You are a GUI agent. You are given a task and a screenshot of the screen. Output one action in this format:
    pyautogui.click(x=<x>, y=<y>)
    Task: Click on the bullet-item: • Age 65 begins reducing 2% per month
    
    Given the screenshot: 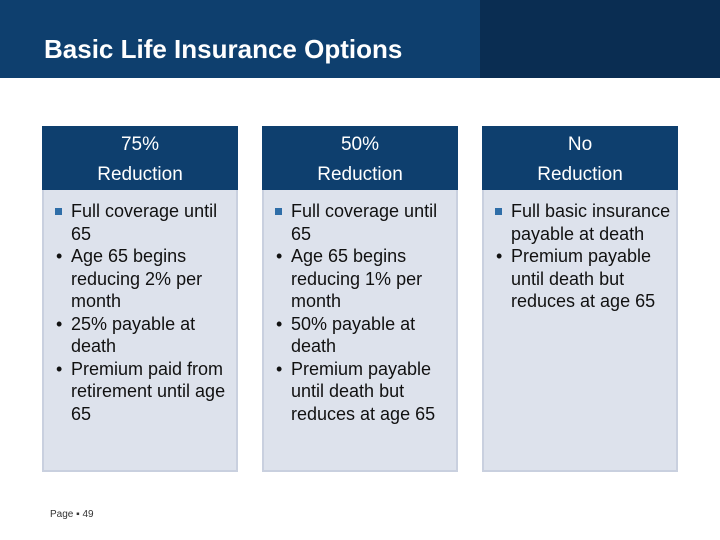 What is the action you would take?
    pyautogui.click(x=138, y=279)
    